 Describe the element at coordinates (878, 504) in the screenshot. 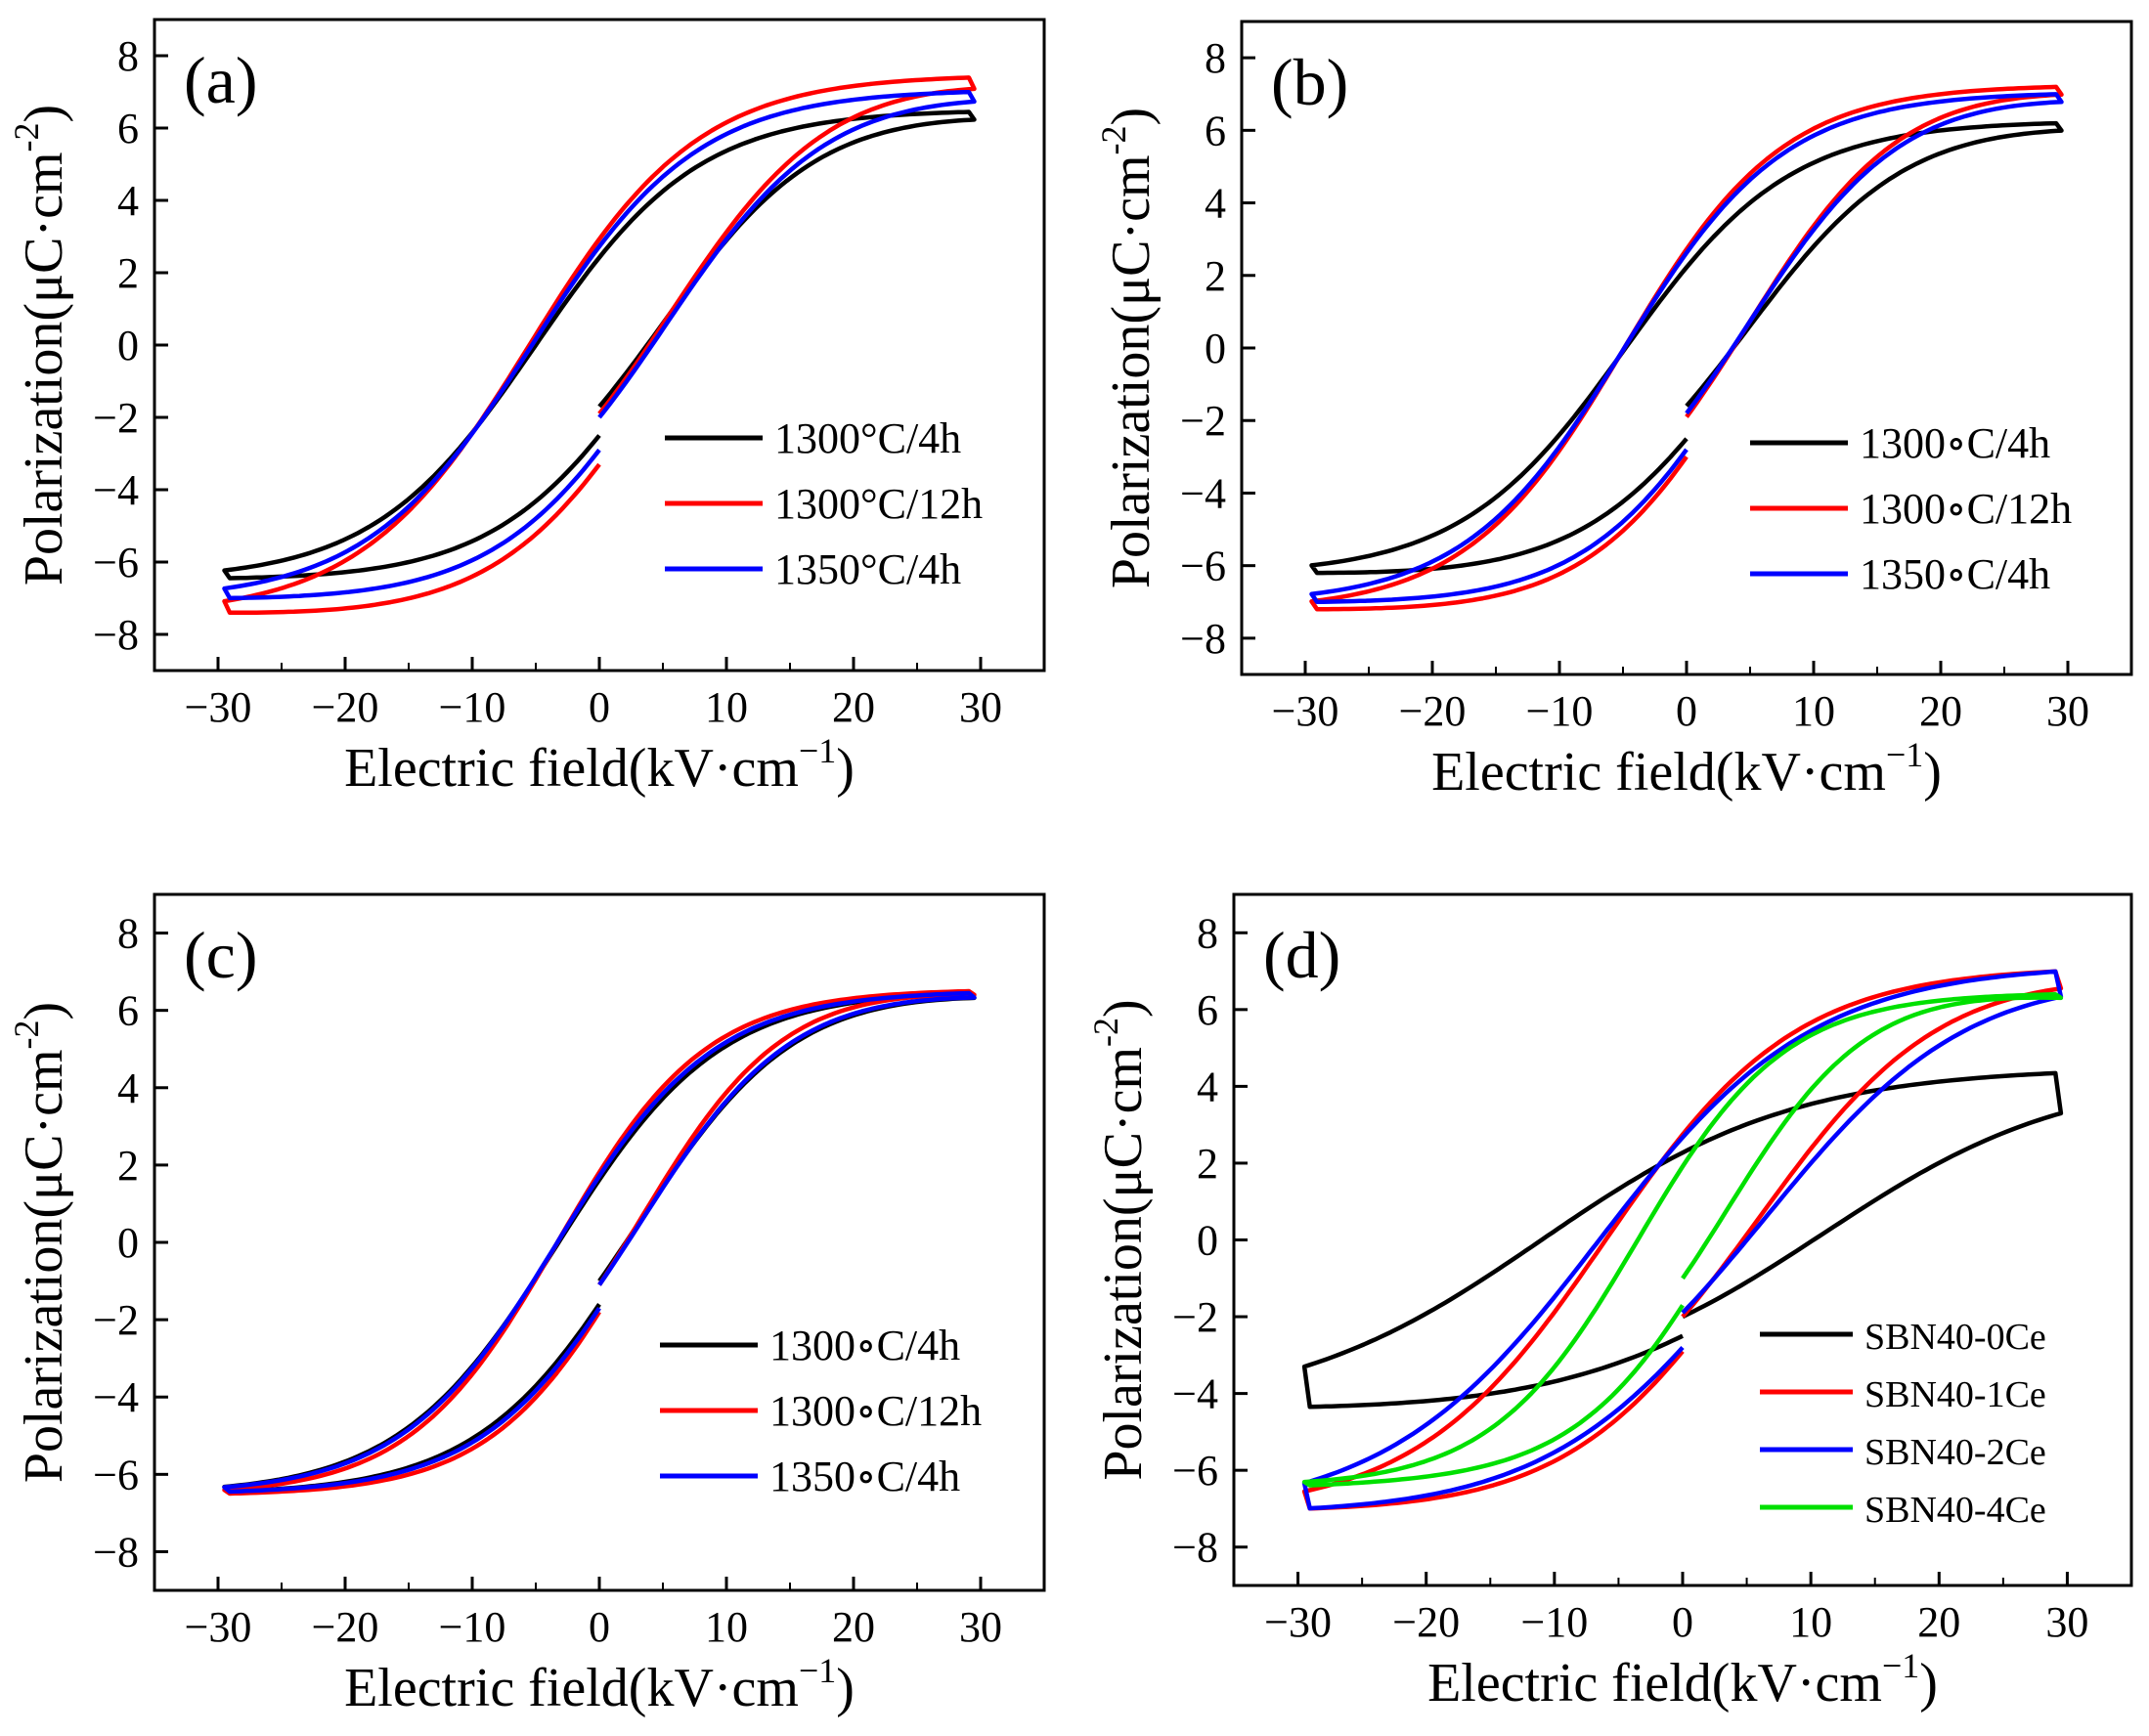

I see `legend-label-1: 1300°C/12h` at that location.